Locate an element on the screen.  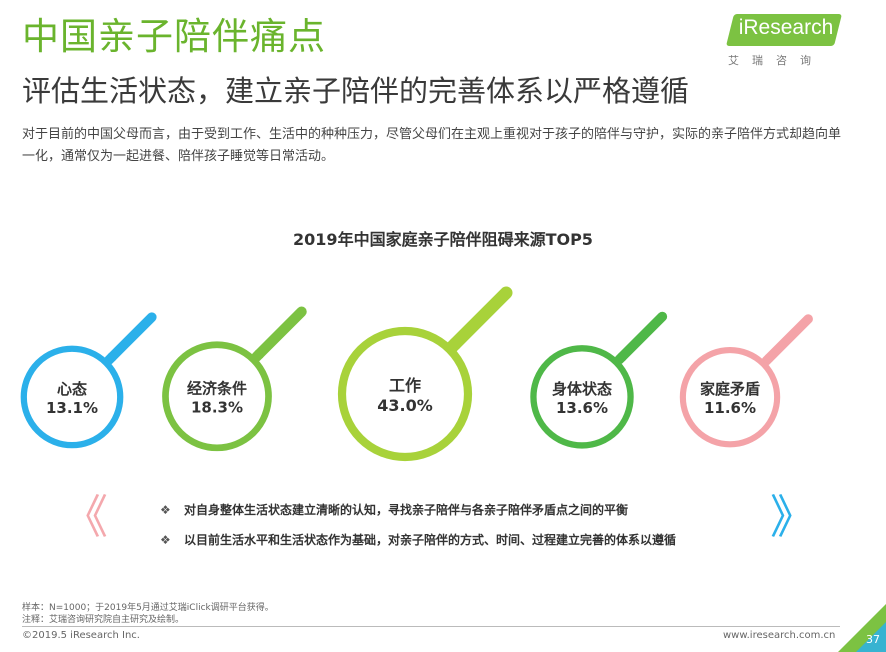
bullet-item: ❖ 对自身整体生活状态建立清晰的认知，寻找亲子陪伴与各亲子陪伴矛盾点之间的平衡 is located at coordinates (418, 515).